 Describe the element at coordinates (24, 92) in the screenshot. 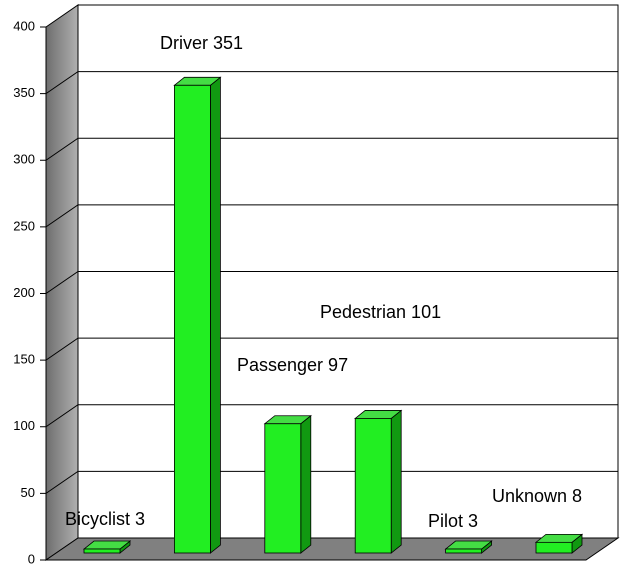

I see `y-tick-label: 350` at that location.